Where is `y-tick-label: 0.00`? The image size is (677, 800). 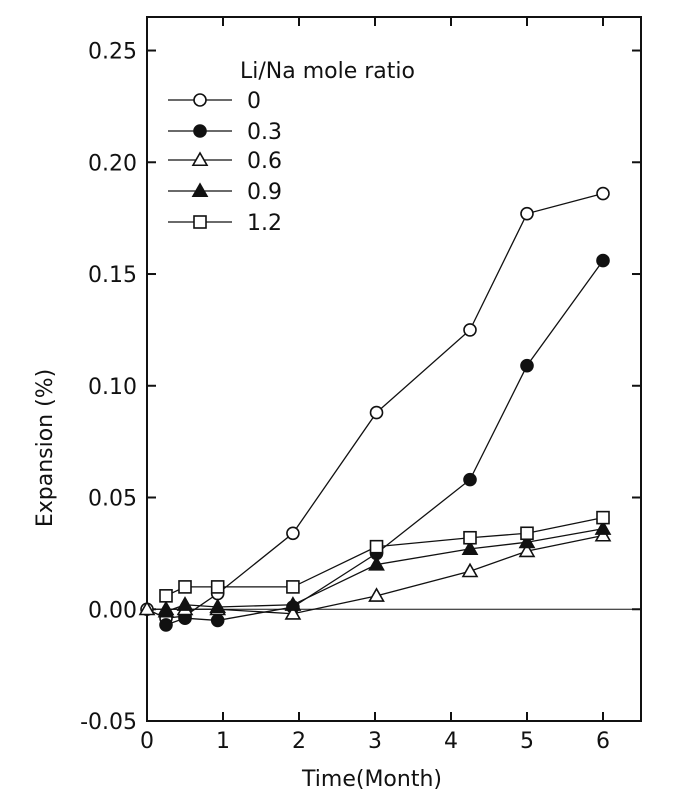
y-tick-label: 0.00 is located at coordinates (112, 610).